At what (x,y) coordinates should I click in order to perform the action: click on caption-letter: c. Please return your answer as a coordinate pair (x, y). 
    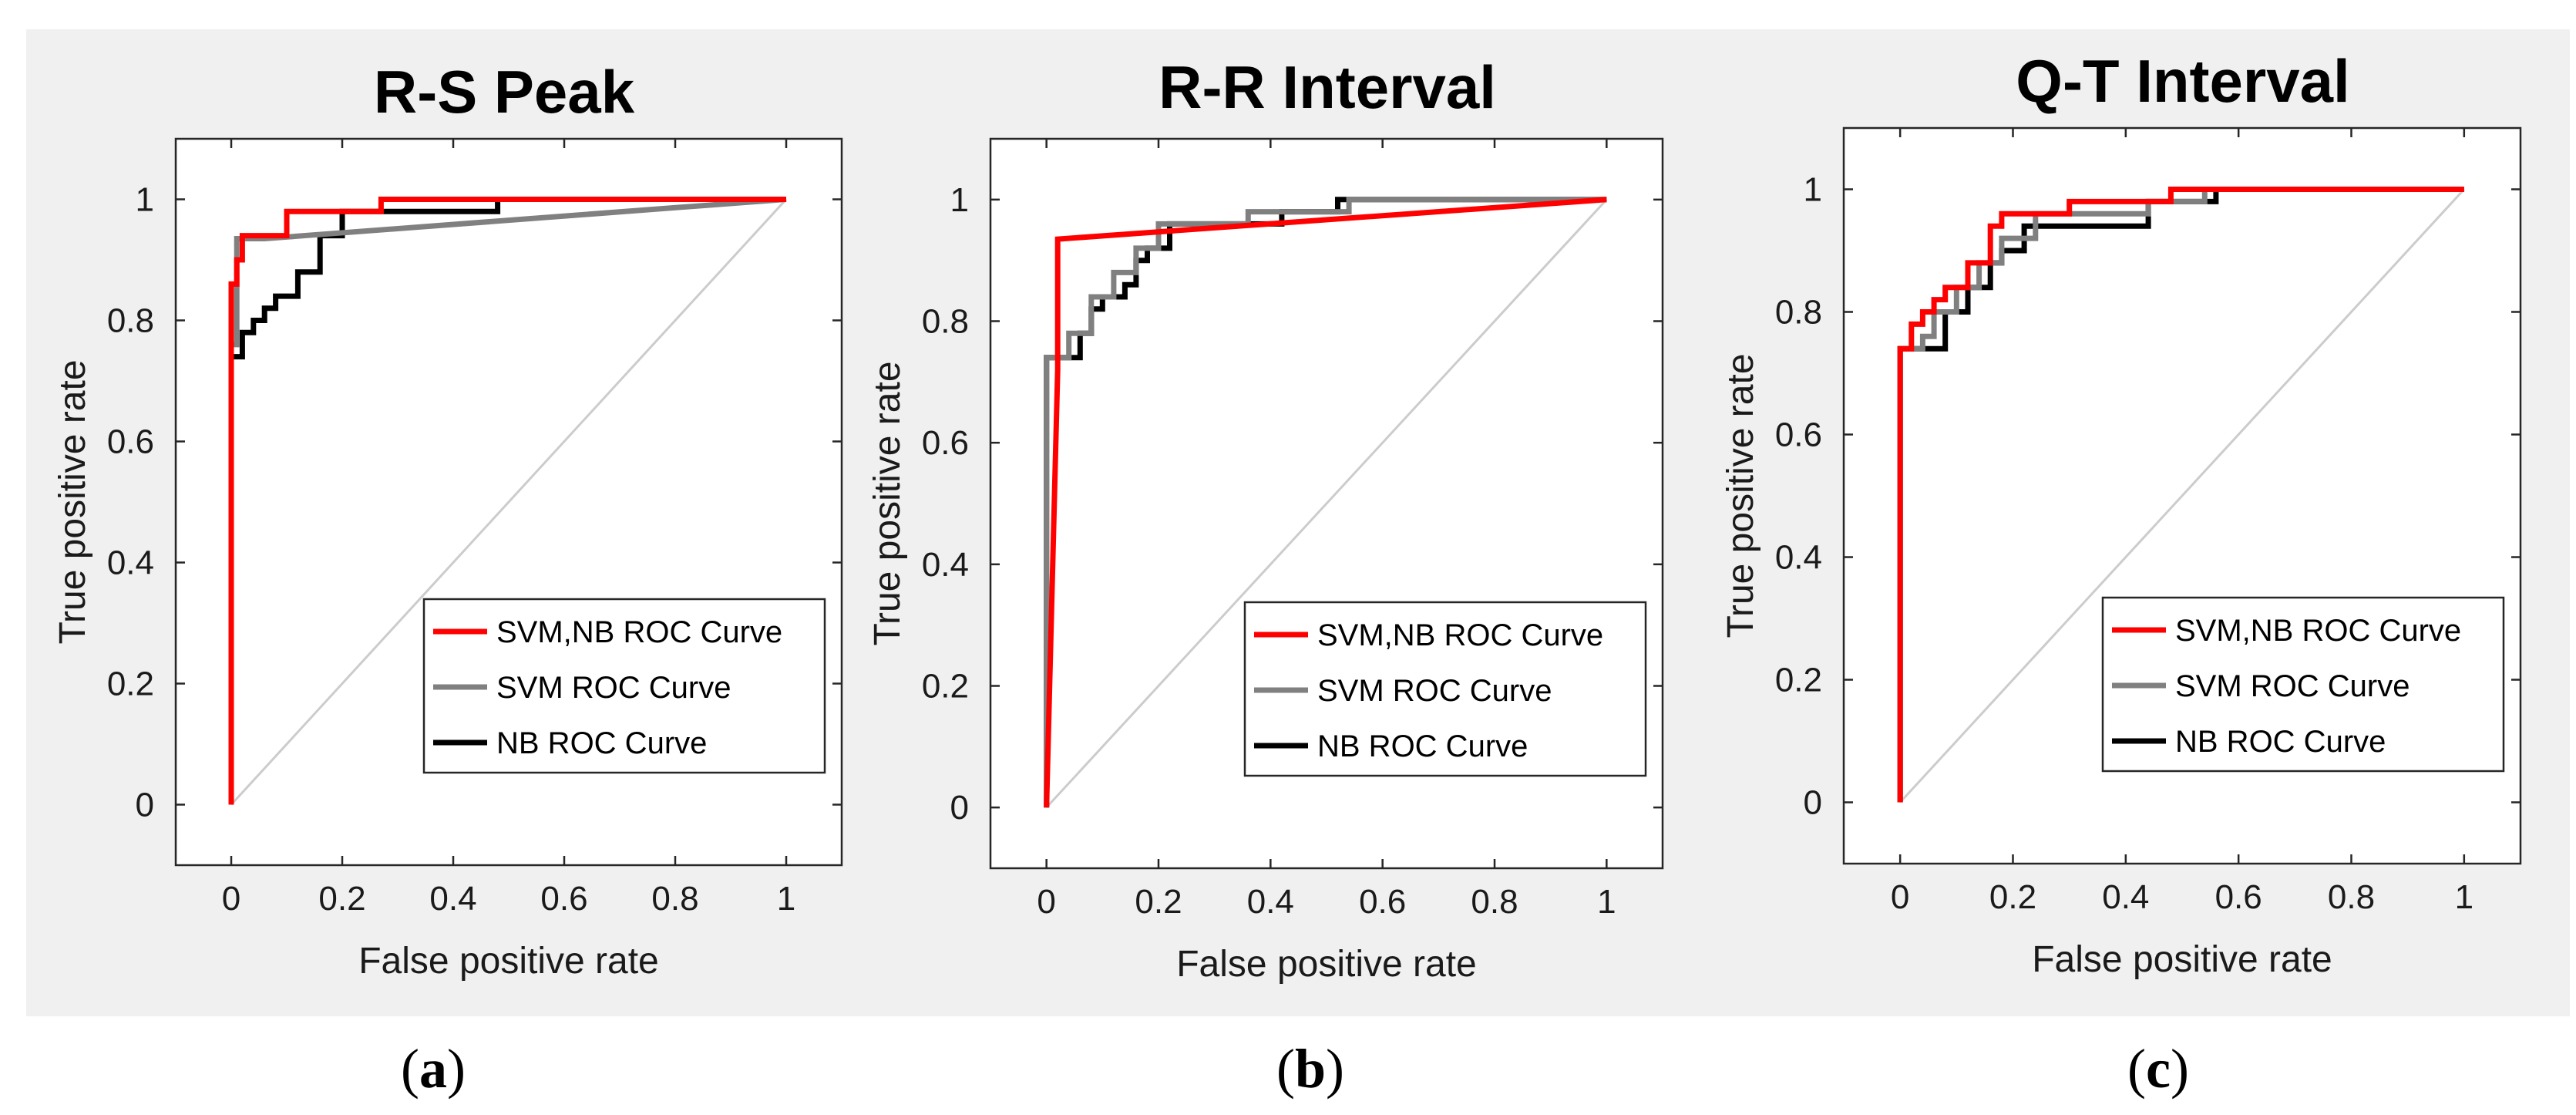
    Looking at the image, I should click on (2158, 1069).